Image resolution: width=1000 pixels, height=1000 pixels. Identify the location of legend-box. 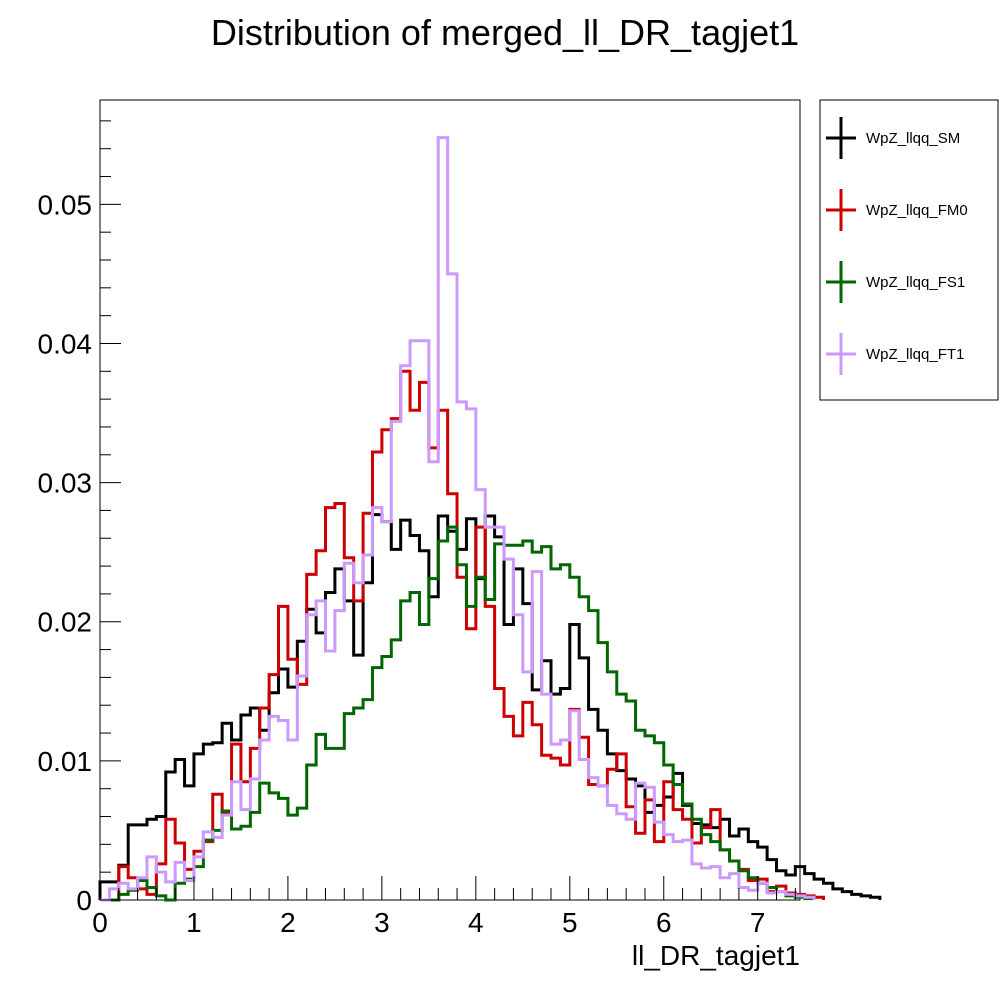
(909, 250).